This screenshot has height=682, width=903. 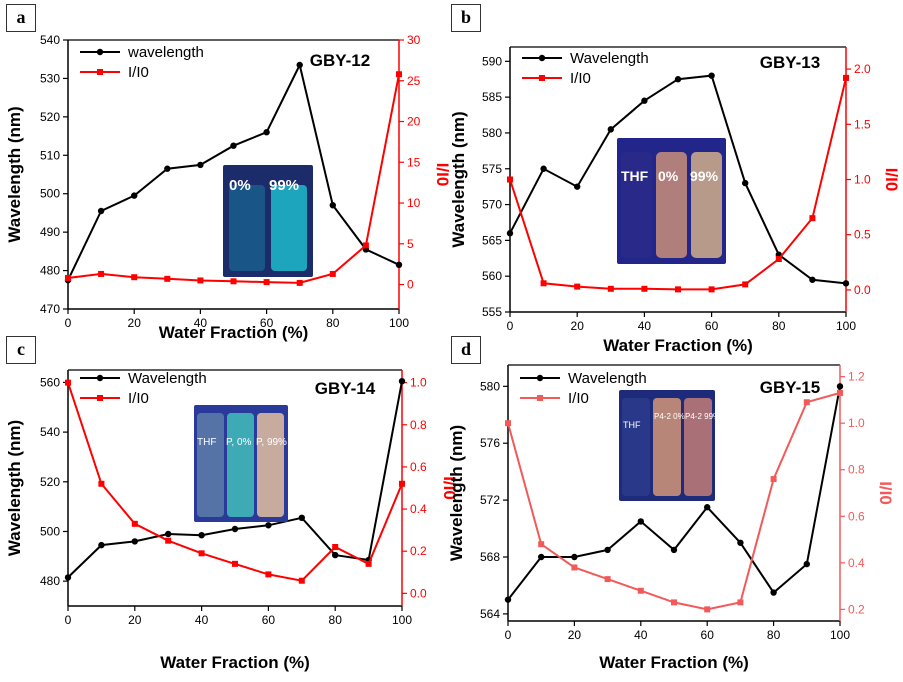 I want to click on y-tick-label: 590, so click(x=492, y=61).